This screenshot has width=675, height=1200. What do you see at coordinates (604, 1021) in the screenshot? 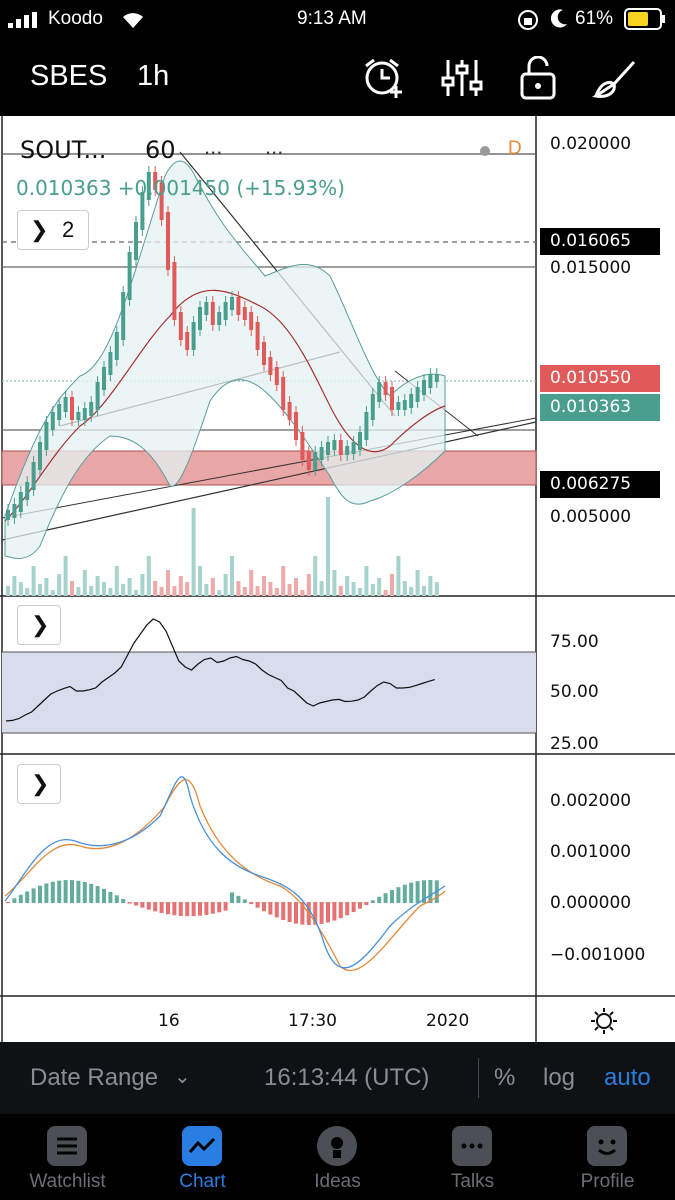
I see `settings-sun-icon` at bounding box center [604, 1021].